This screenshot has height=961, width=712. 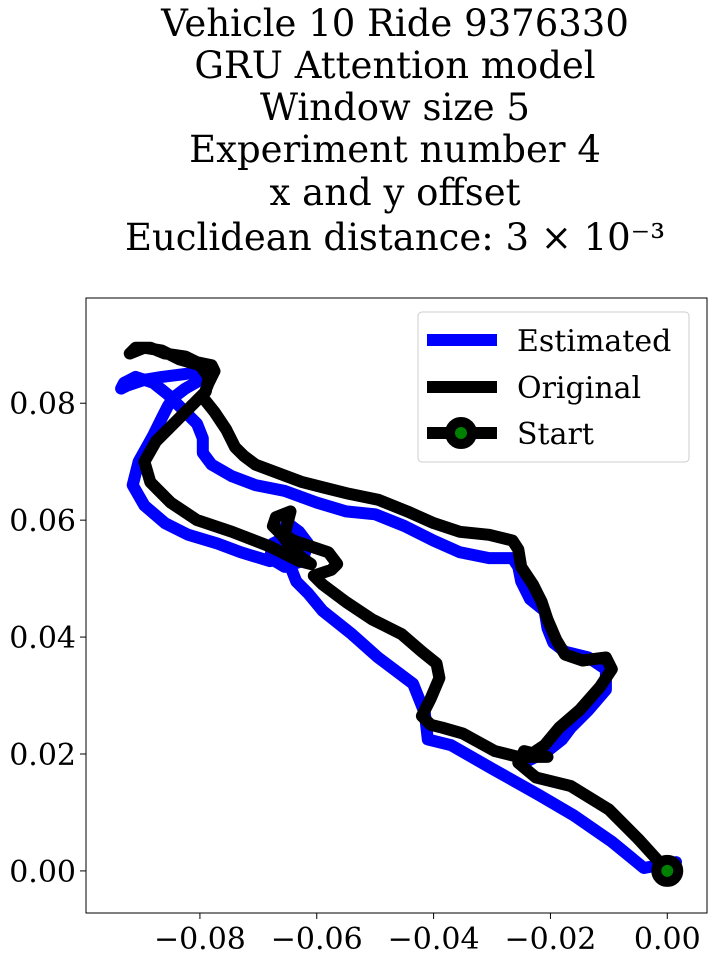 I want to click on legend: Estimated Original Start, so click(x=553, y=387).